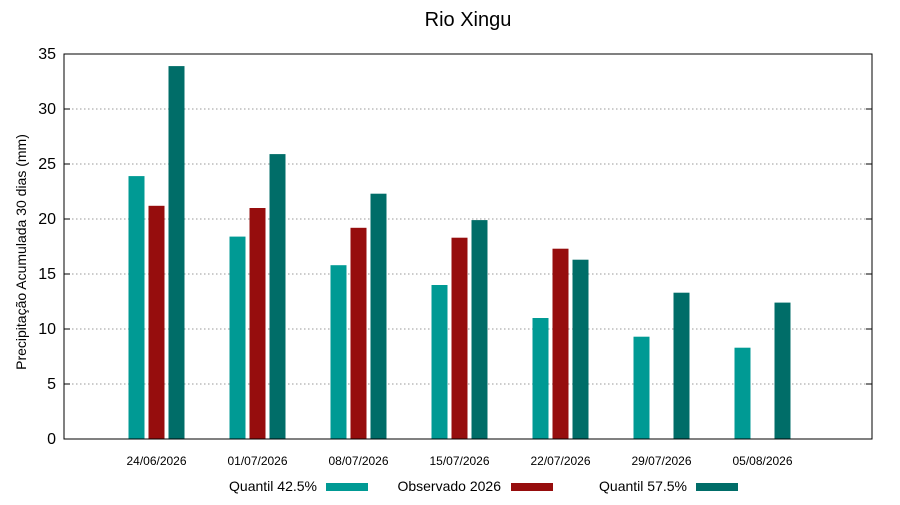 This screenshot has height=505, width=900. What do you see at coordinates (643, 486) in the screenshot?
I see `legend-label-3: Quantil 57.5%` at bounding box center [643, 486].